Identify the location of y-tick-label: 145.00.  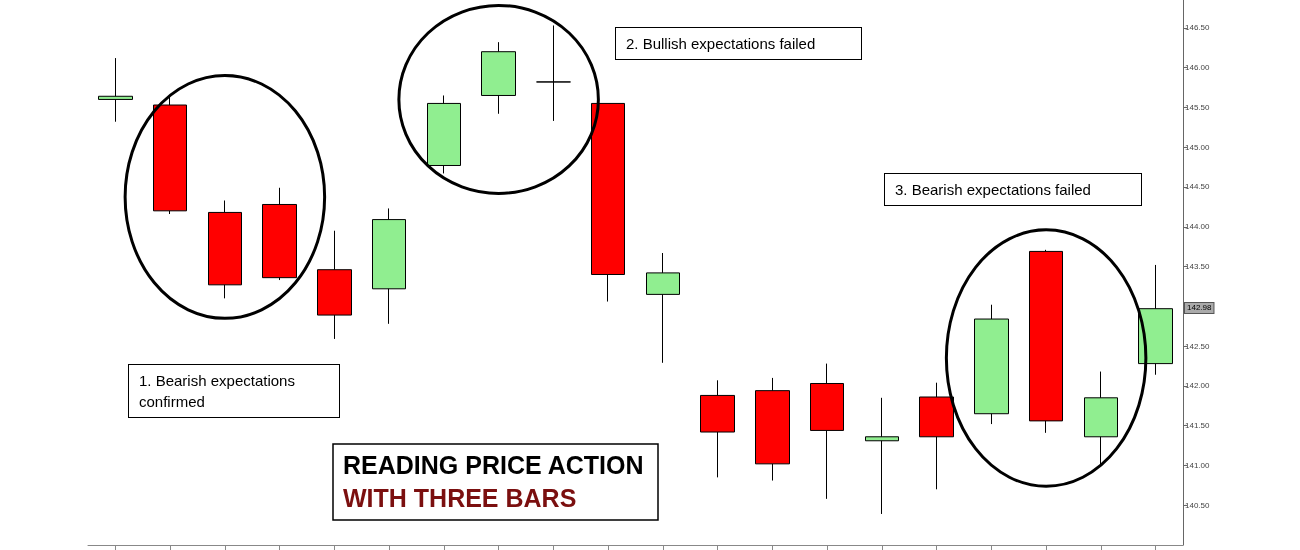
(1198, 147).